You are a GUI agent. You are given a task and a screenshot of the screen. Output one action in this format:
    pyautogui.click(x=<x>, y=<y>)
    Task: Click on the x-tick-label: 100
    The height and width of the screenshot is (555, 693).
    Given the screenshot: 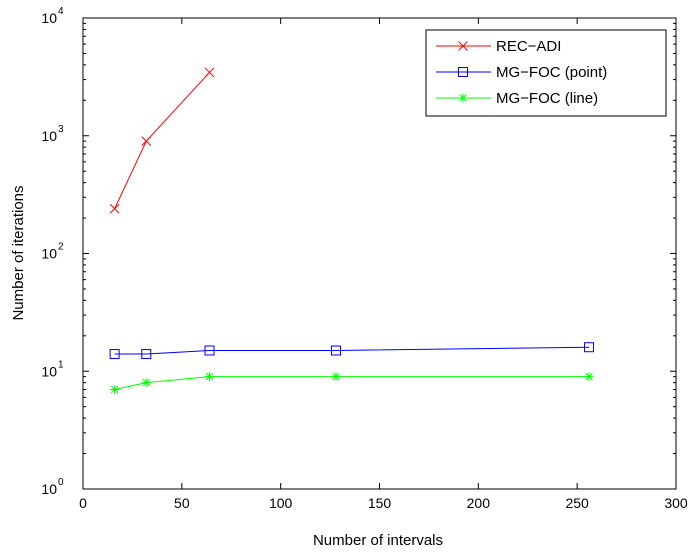 What is the action you would take?
    pyautogui.click(x=281, y=503)
    